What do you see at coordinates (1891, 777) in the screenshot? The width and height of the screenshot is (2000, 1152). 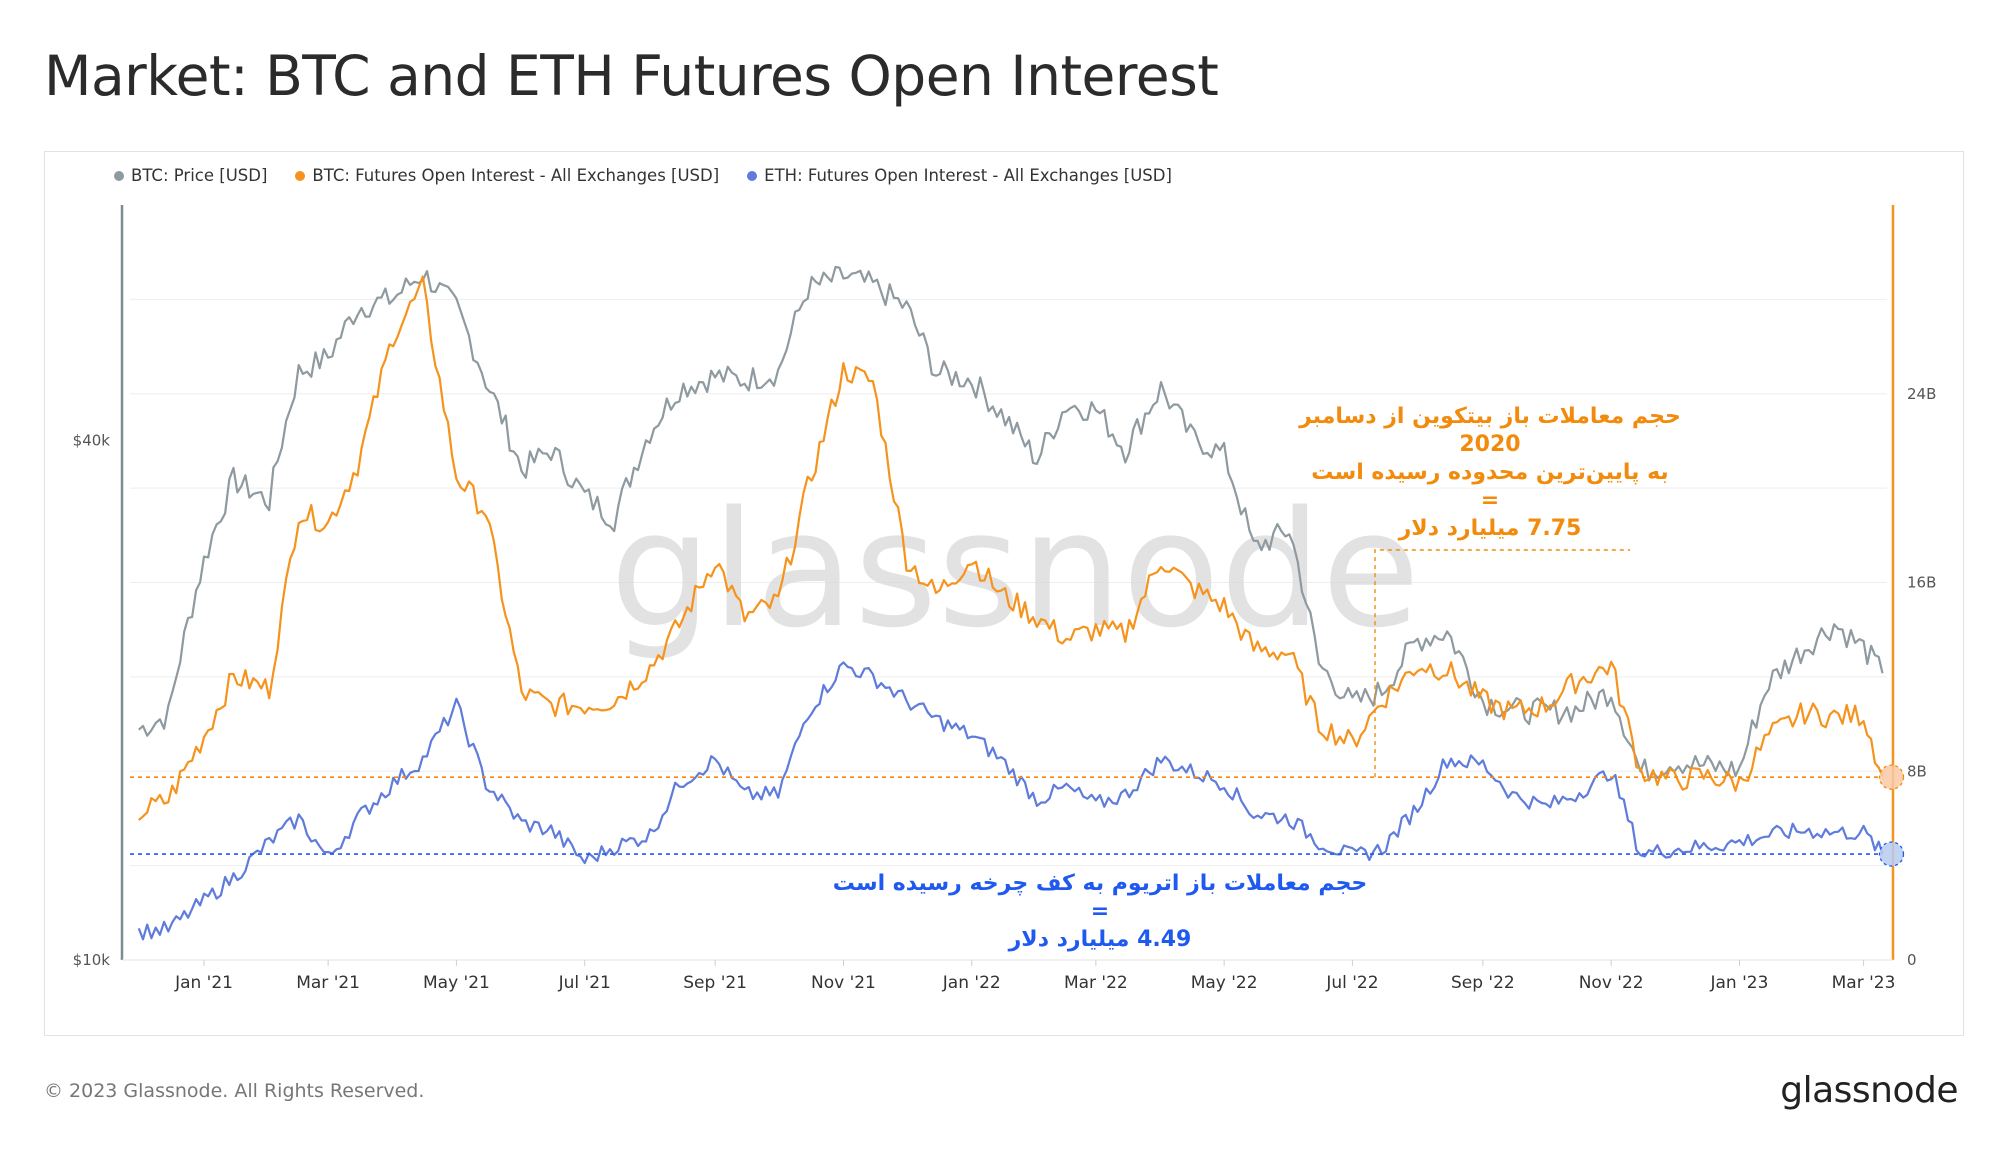 I see `btc-oi-low-marker` at bounding box center [1891, 777].